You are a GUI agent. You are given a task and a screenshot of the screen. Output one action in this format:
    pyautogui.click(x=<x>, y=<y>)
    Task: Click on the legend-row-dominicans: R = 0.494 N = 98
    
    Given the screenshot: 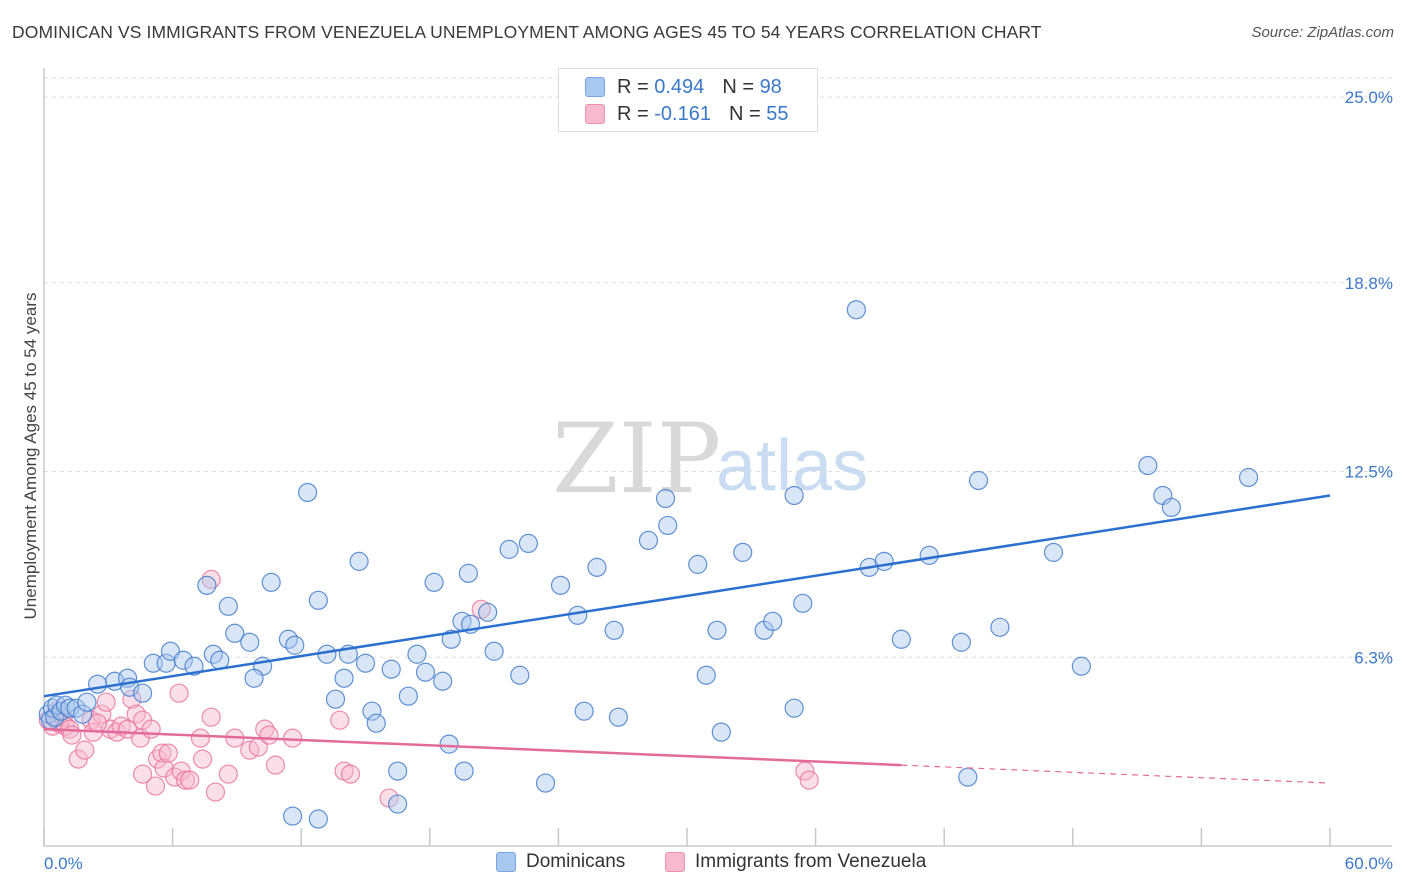 What is the action you would take?
    pyautogui.click(x=683, y=87)
    